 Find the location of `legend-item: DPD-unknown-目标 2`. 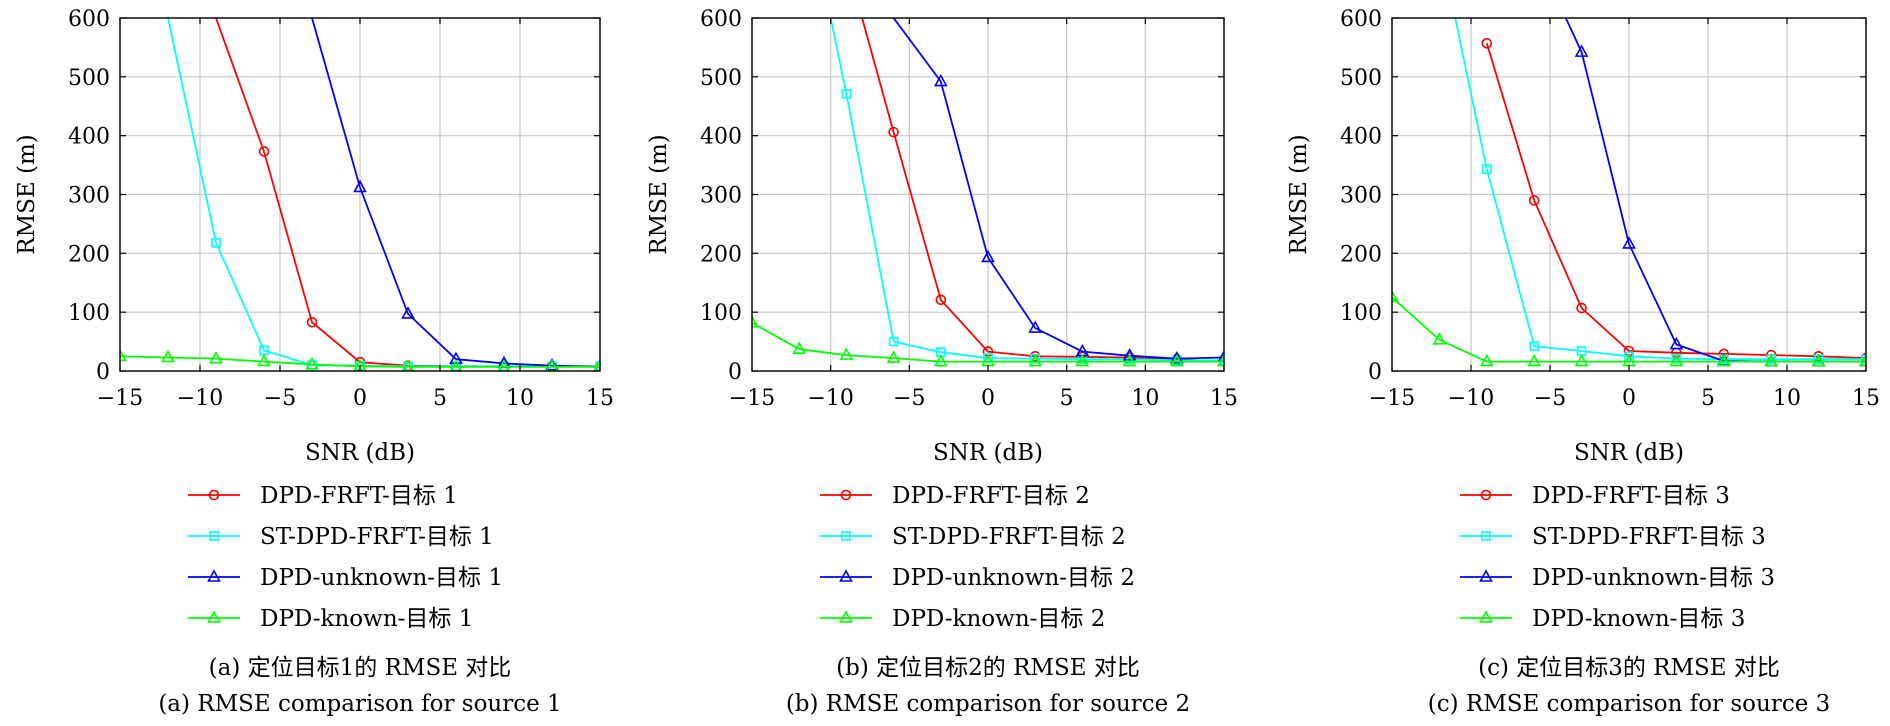

legend-item: DPD-unknown-目标 2 is located at coordinates (977, 578).